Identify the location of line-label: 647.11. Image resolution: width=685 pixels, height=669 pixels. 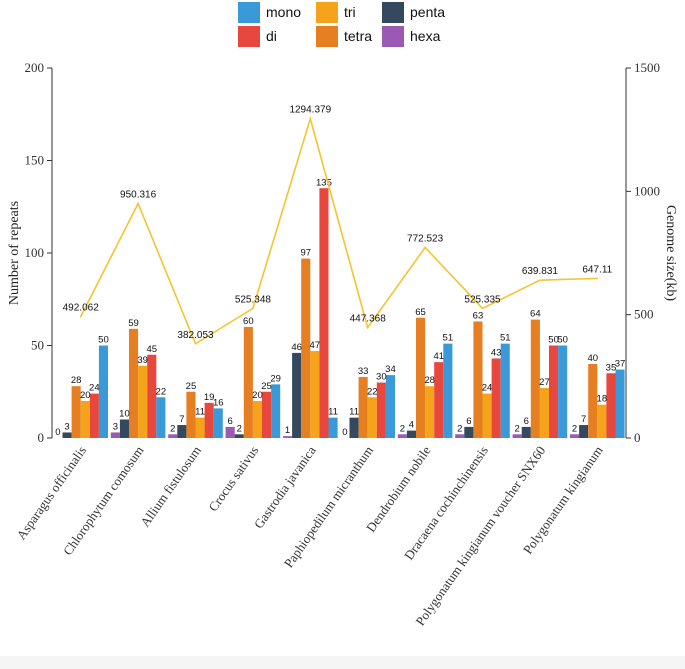
(597, 269).